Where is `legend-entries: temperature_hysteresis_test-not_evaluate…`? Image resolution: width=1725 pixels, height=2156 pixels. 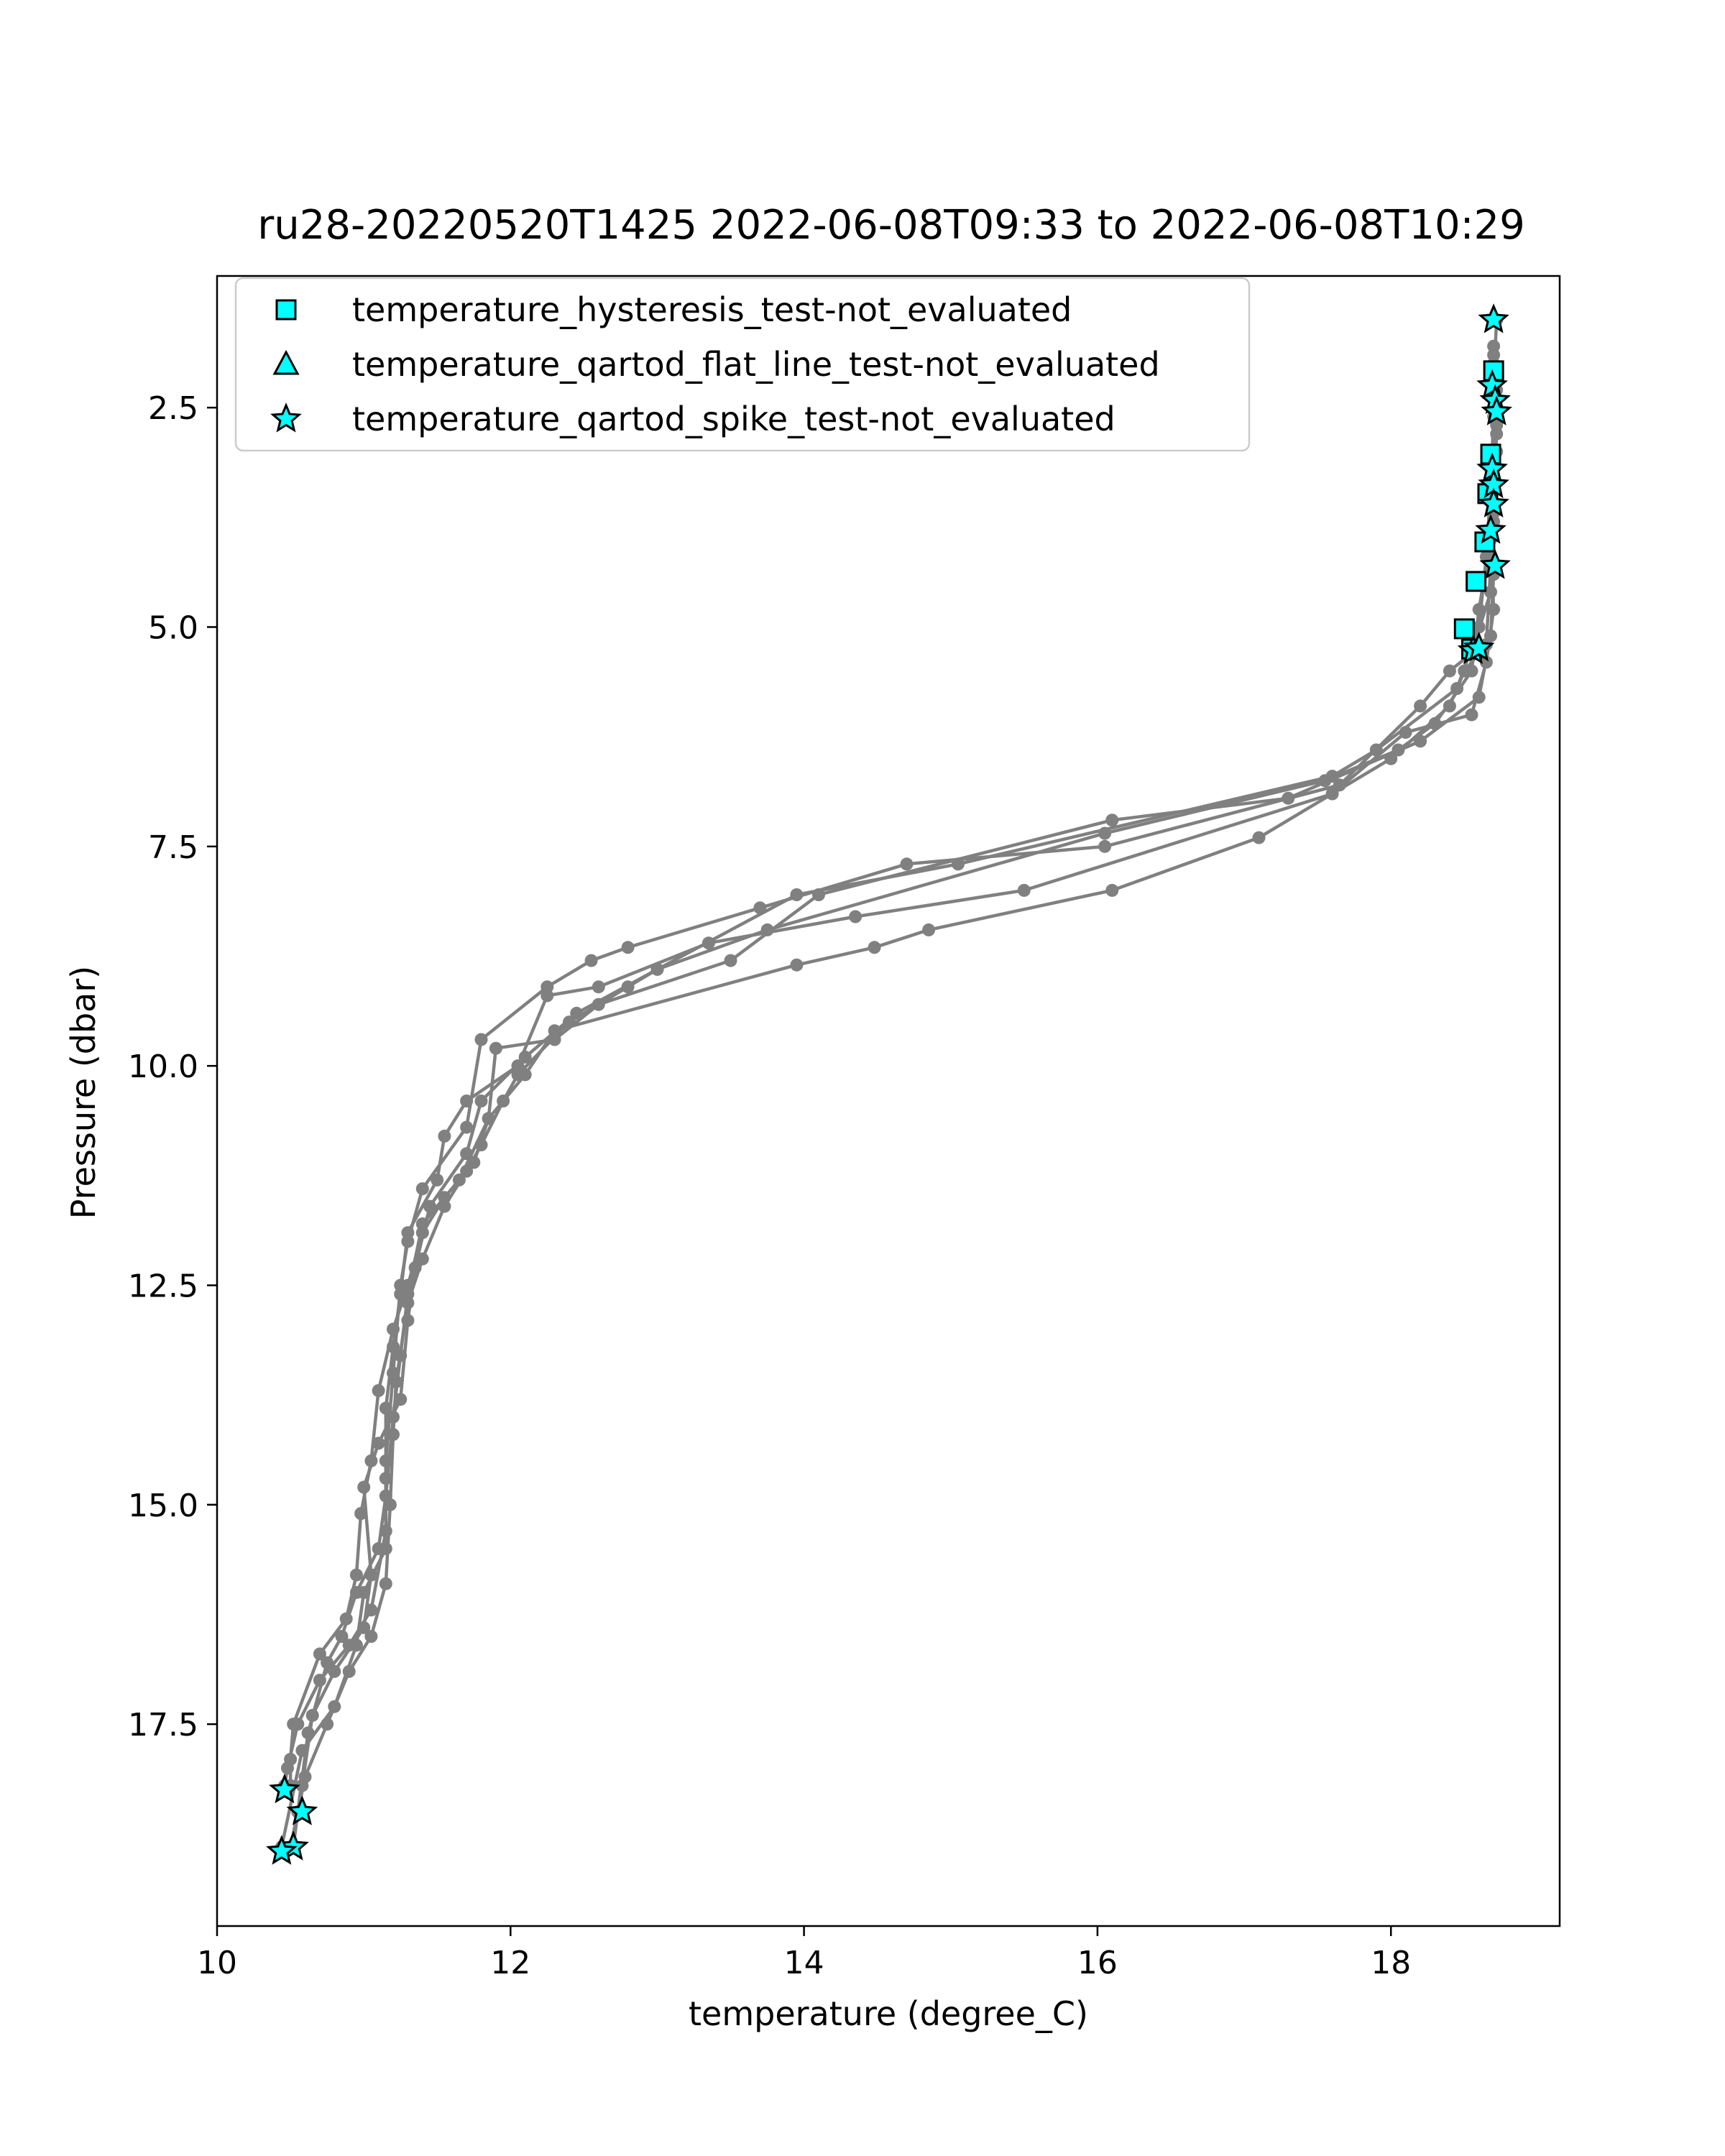 legend-entries: temperature_hysteresis_test-not_evaluate… is located at coordinates (715, 364).